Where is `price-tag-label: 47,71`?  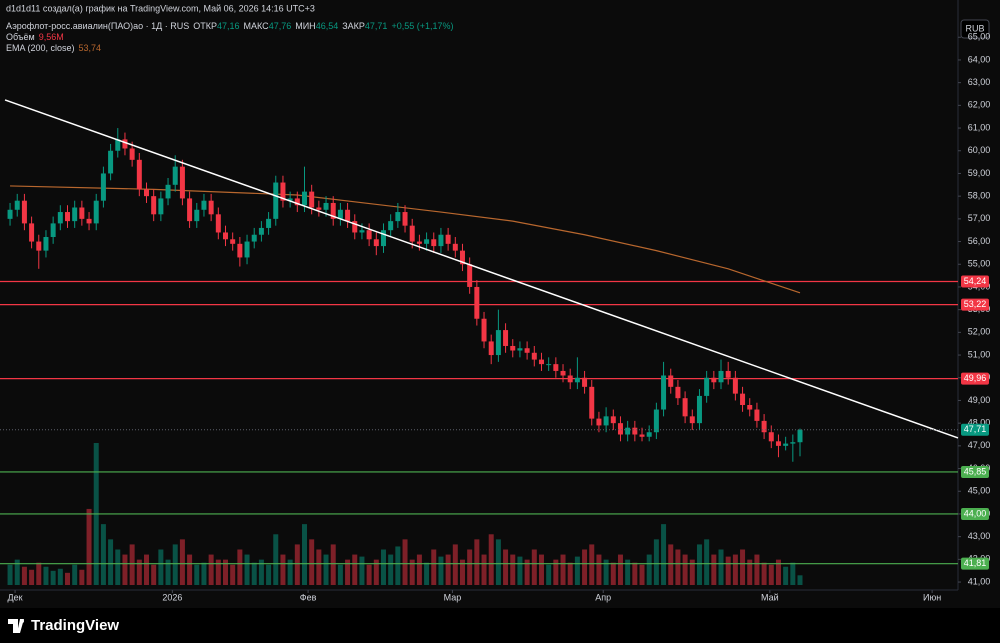
price-tag-label: 47,71 is located at coordinates (975, 429).